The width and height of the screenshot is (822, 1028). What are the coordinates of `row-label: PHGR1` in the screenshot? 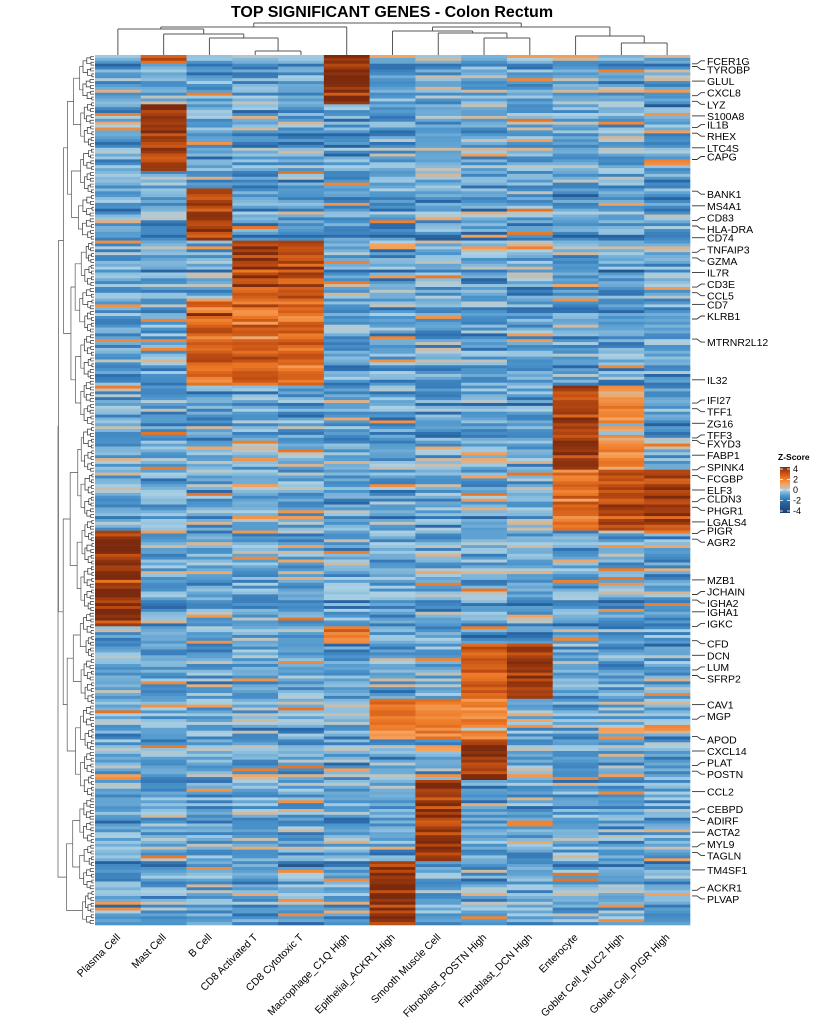 It's located at (725, 511).